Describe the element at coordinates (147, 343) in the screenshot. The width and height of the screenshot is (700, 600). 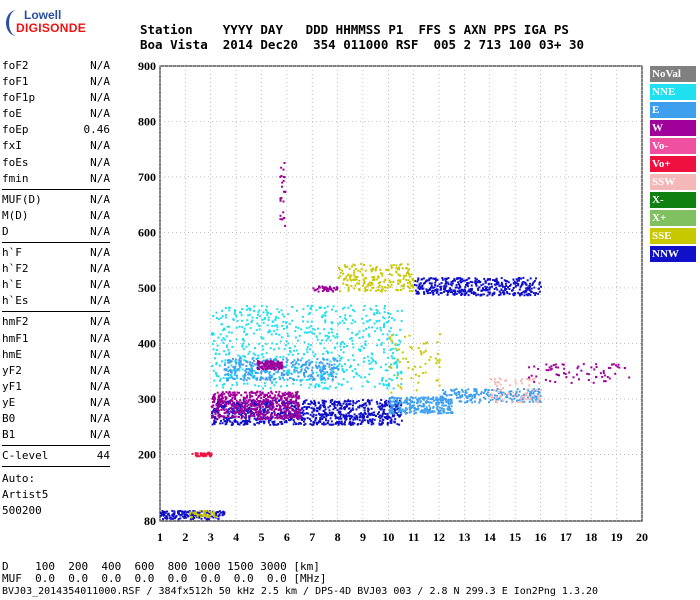
I see `y-tick-label: 400` at that location.